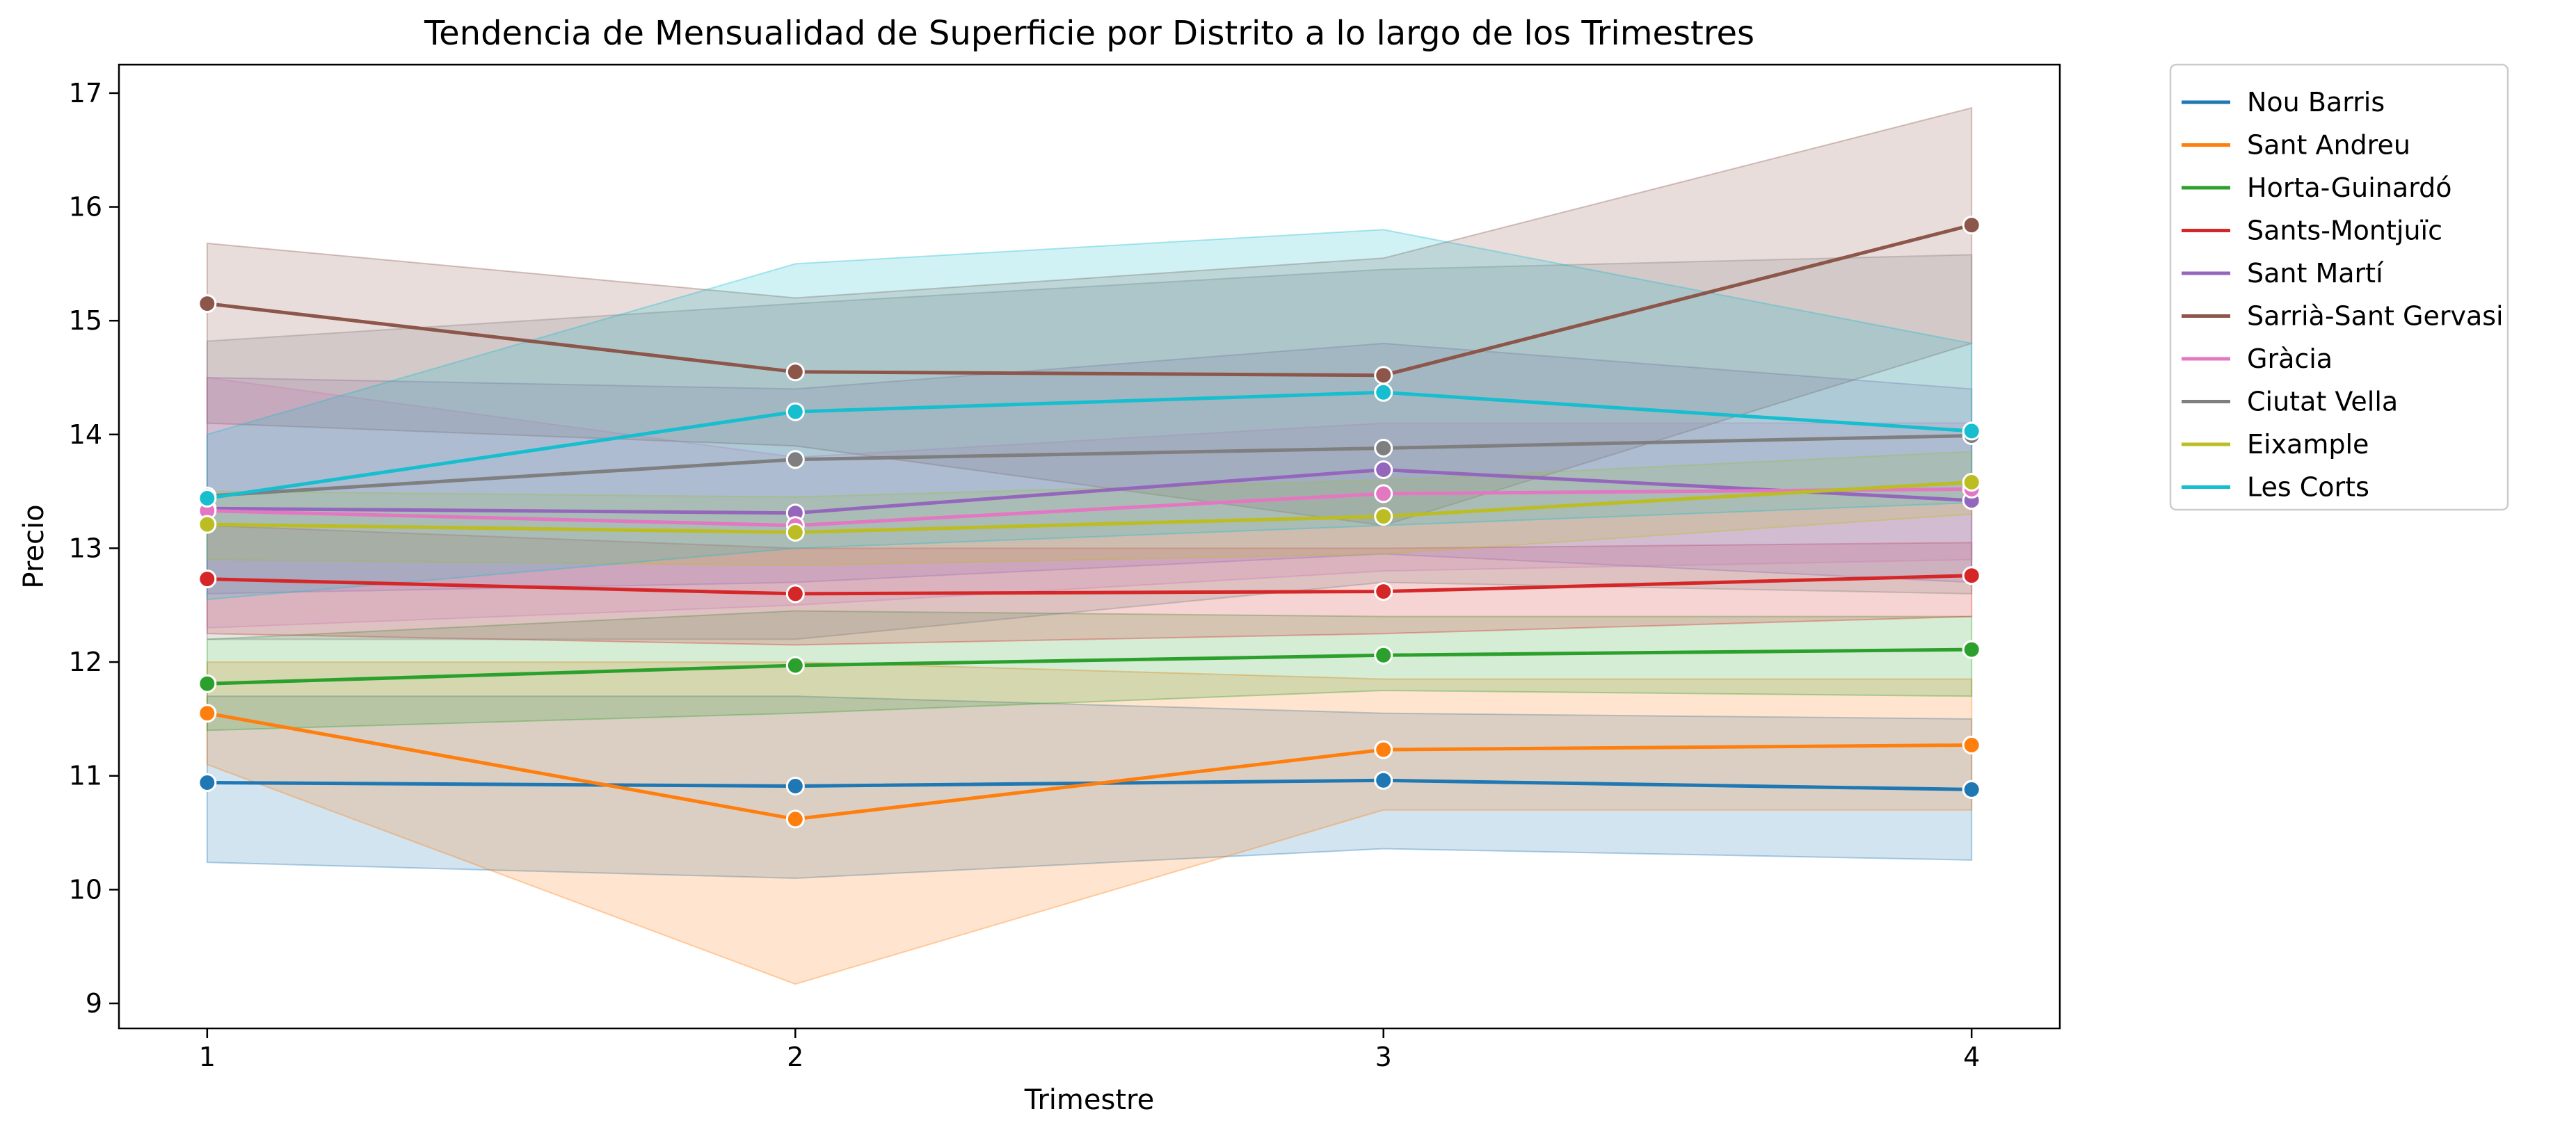  What do you see at coordinates (2308, 444) in the screenshot?
I see `legend-label-8: Eixample` at bounding box center [2308, 444].